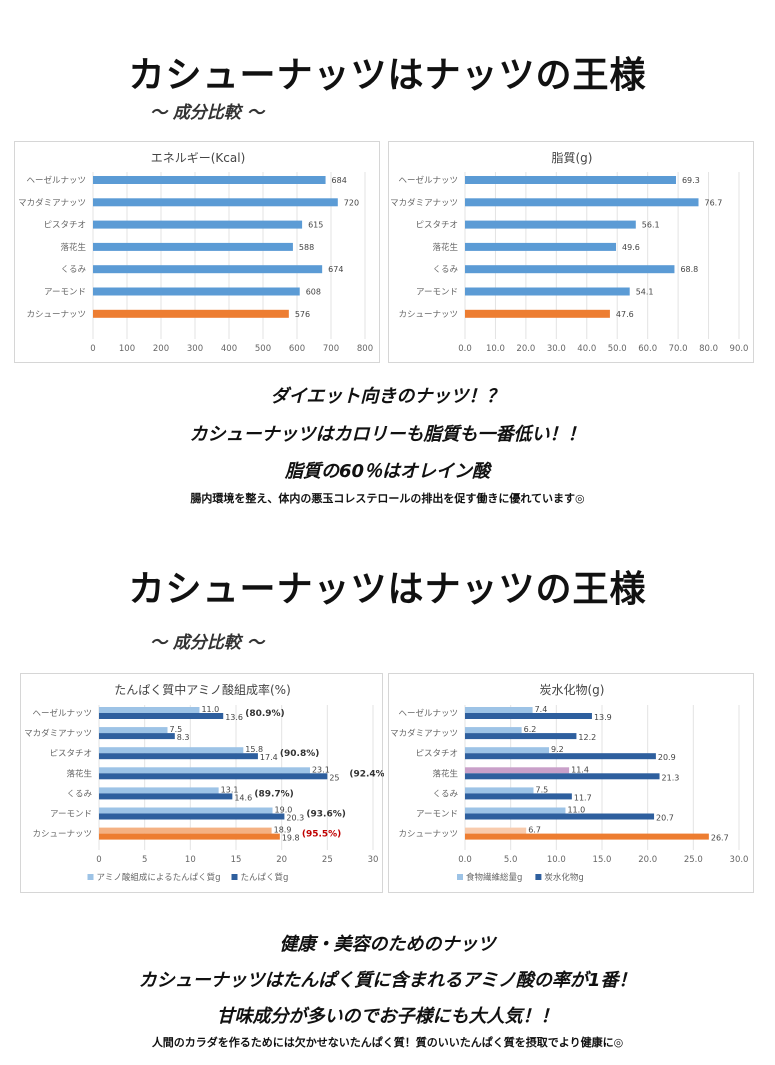 The width and height of the screenshot is (775, 1065). I want to click on data-label-series-2: 25, so click(334, 777).